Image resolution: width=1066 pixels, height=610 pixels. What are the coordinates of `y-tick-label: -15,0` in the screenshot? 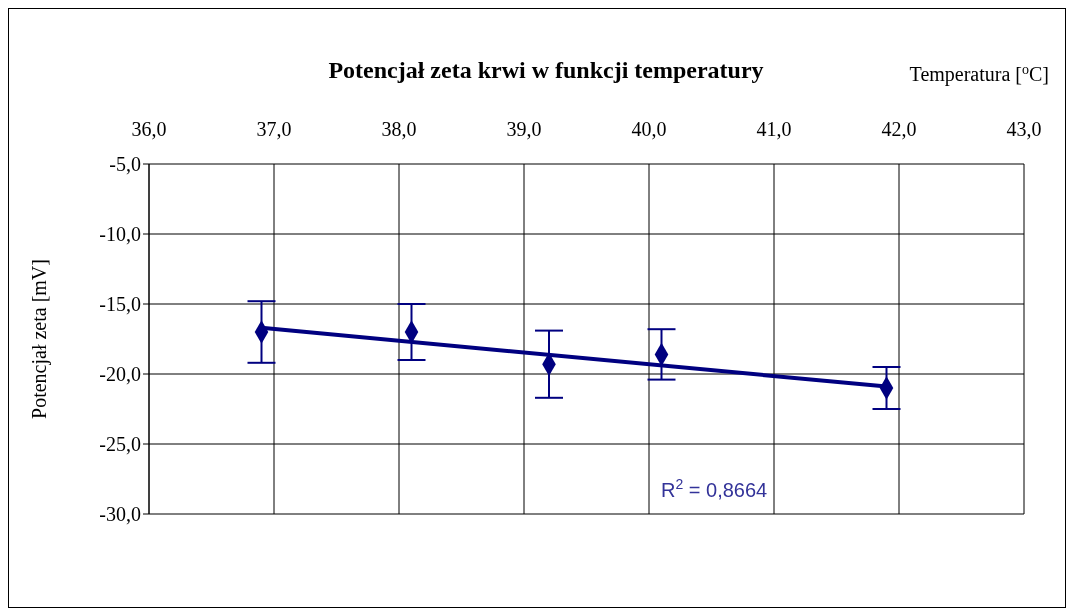 It's located at (120, 304).